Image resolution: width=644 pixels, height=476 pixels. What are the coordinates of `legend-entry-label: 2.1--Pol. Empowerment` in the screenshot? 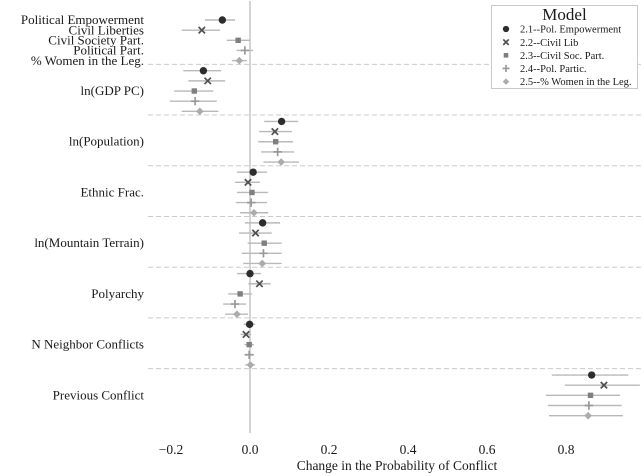 It's located at (570, 30).